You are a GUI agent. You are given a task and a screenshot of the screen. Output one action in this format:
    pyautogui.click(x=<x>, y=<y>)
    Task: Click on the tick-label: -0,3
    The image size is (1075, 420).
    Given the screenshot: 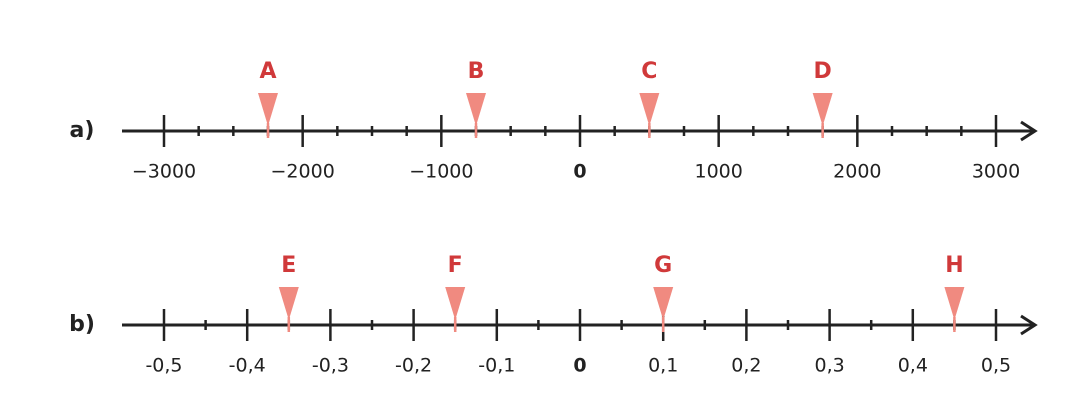 What is the action you would take?
    pyautogui.click(x=330, y=366)
    